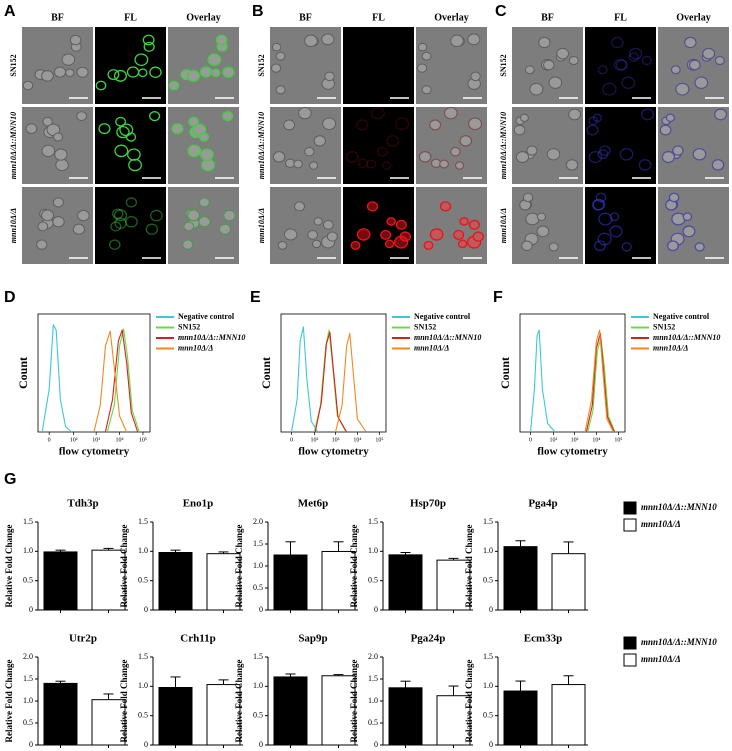  Describe the element at coordinates (503, 225) in the screenshot. I see `row-label: mnn10Δ/Δ` at that location.